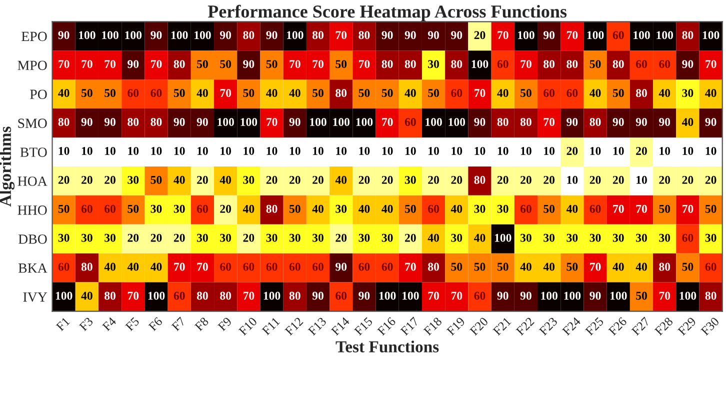 The width and height of the screenshot is (726, 394). Describe the element at coordinates (202, 324) in the screenshot. I see `x-tick-label: F8` at that location.